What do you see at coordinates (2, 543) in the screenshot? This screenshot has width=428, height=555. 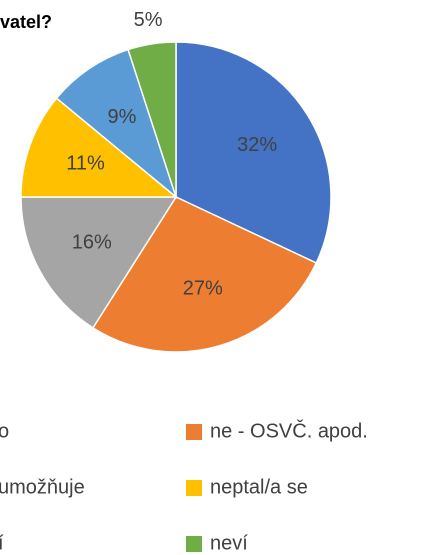 I see `legend-label: í` at bounding box center [2, 543].